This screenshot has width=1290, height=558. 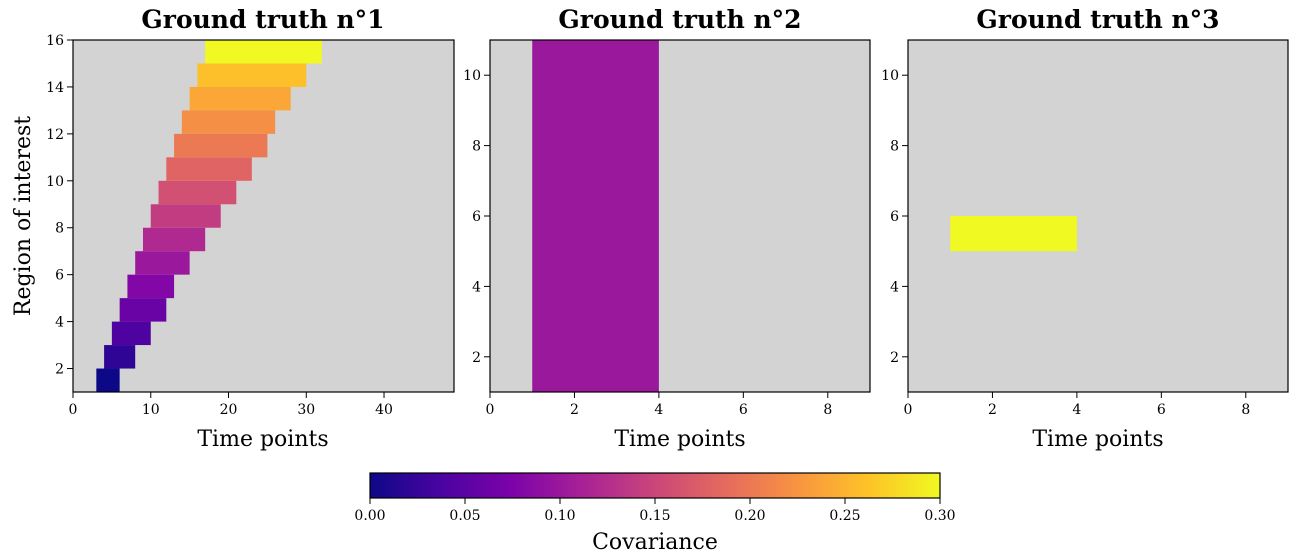 What do you see at coordinates (55, 41) in the screenshot?
I see `y-tick-label: 16` at bounding box center [55, 41].